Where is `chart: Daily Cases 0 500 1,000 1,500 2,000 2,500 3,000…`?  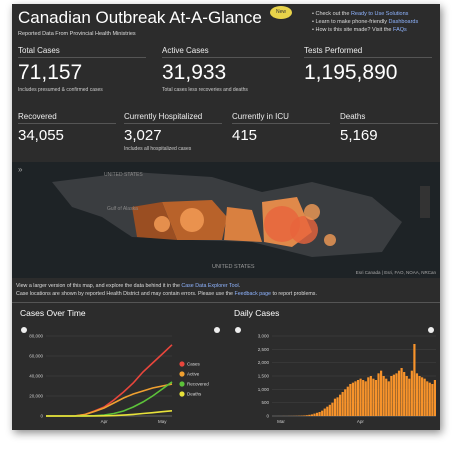 chart: Daily Cases 0 500 1,000 1,500 2,000 2,500 3,000… is located at coordinates (335, 366).